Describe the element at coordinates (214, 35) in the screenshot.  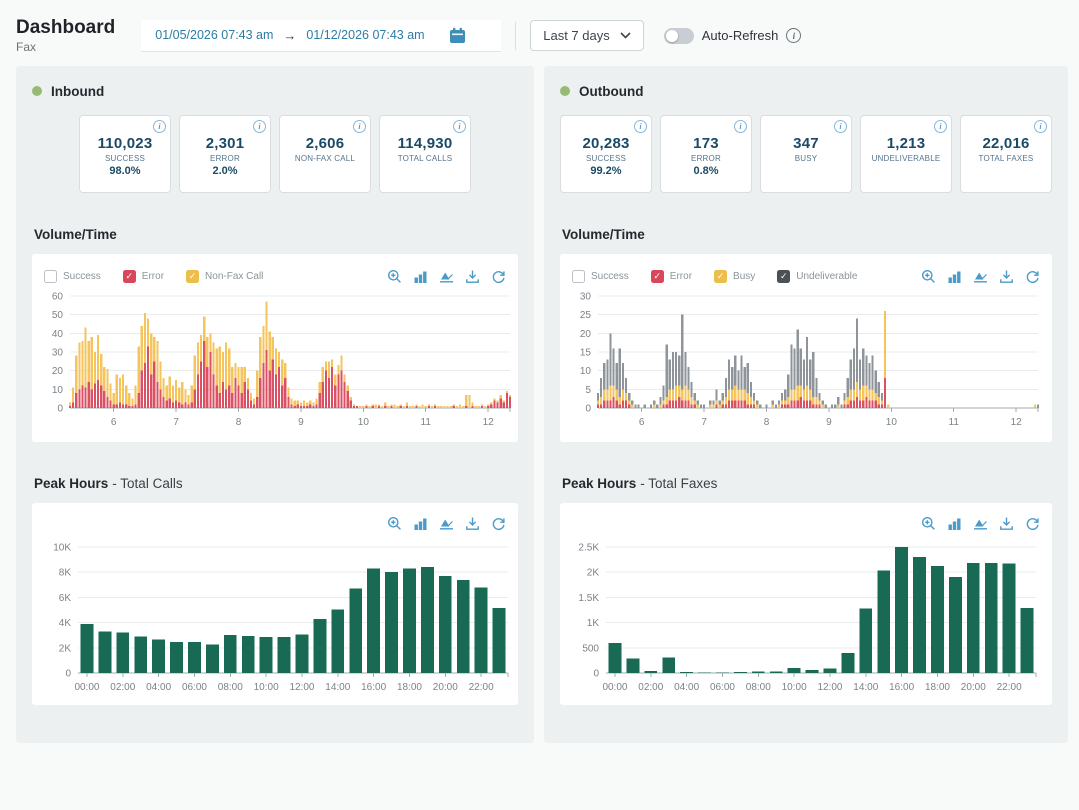
I see `date-start: 01/05/2026 07:43 am` at that location.